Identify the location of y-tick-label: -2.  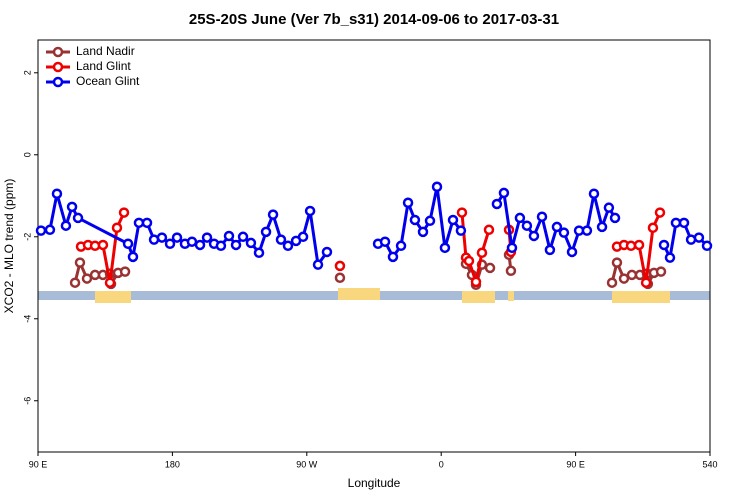
(27, 237).